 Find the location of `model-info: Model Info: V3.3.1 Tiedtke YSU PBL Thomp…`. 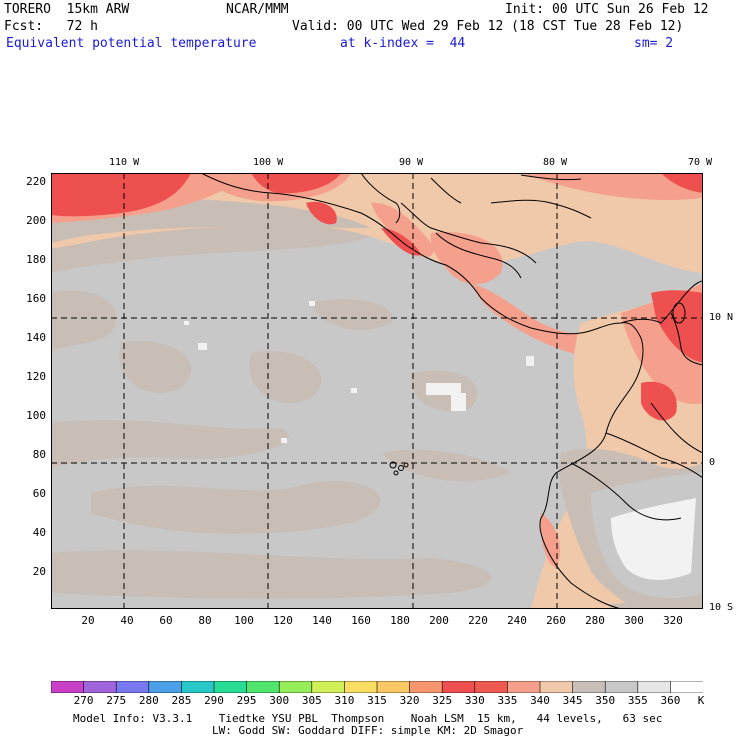

model-info: Model Info: V3.3.1 Tiedtke YSU PBL Thomp… is located at coordinates (368, 718).